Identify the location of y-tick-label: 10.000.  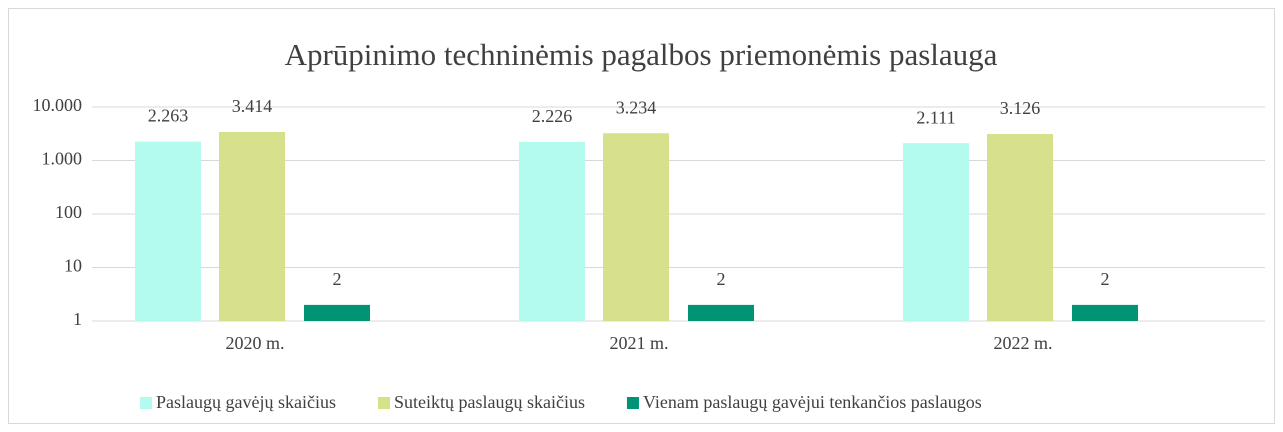
(58, 105).